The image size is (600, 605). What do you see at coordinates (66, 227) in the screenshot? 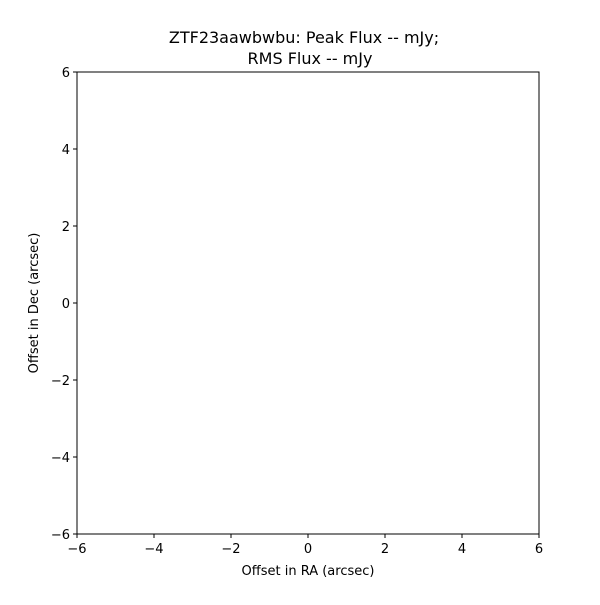
I see `y-tick-label: 2` at bounding box center [66, 227].